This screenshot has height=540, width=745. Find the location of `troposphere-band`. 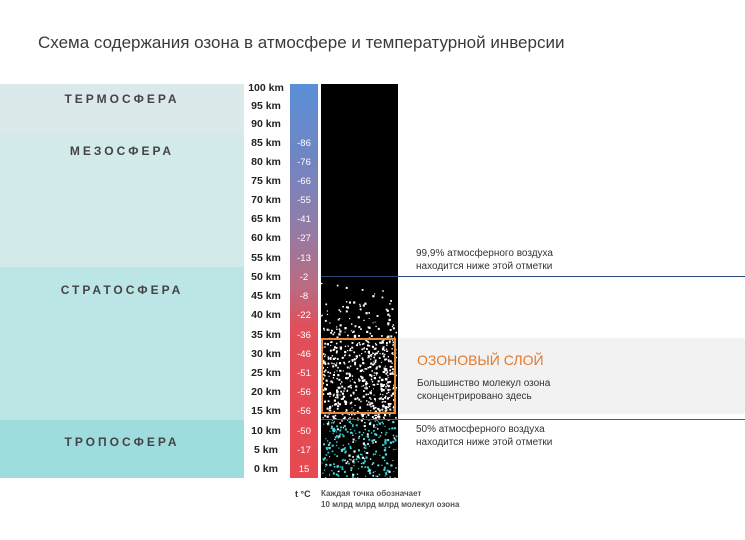

troposphere-band is located at coordinates (122, 449).